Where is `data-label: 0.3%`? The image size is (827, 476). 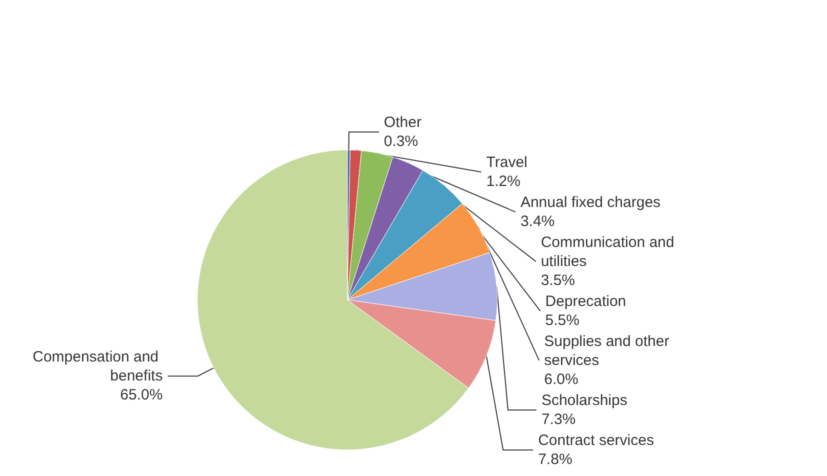
data-label: 0.3% is located at coordinates (401, 141).